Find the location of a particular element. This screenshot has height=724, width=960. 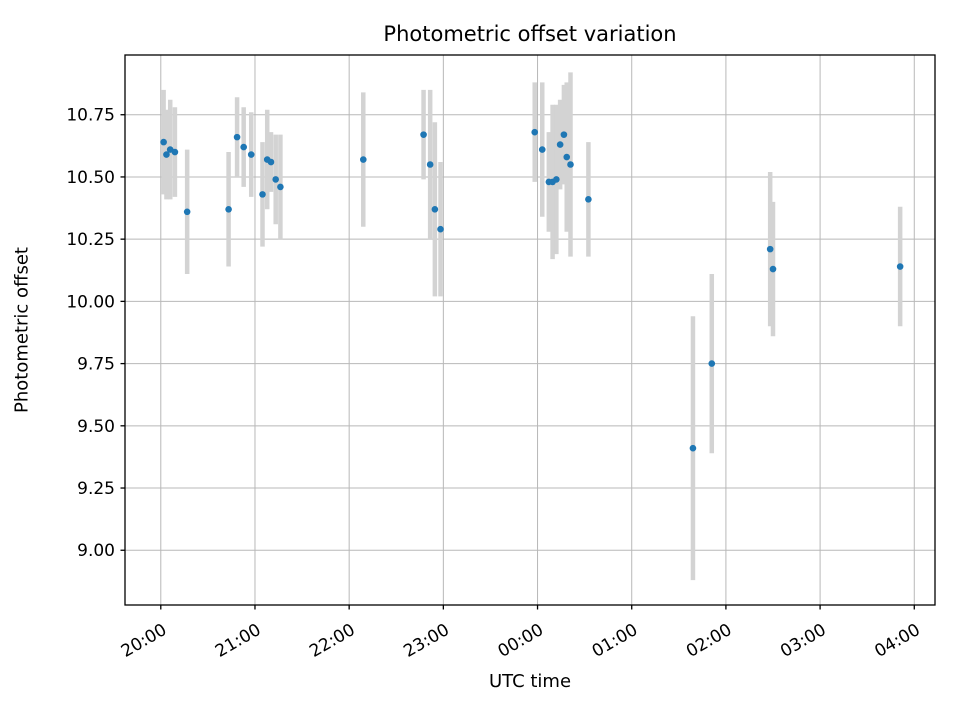

x-tick-label: 21:00 is located at coordinates (238, 641).